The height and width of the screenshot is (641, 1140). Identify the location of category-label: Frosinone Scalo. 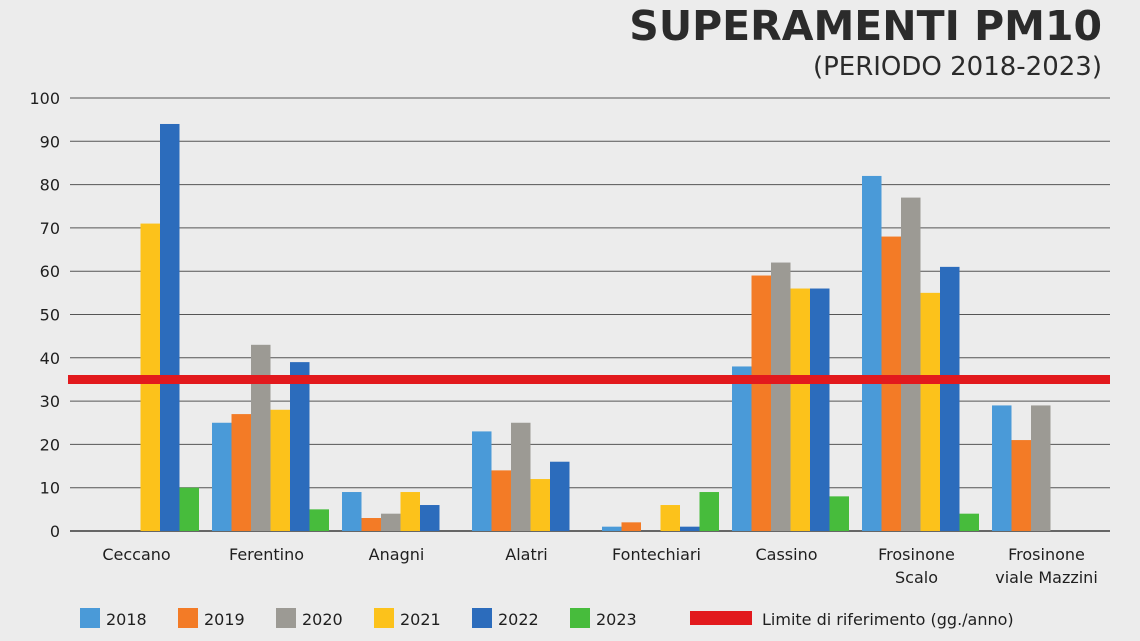
(916, 566).